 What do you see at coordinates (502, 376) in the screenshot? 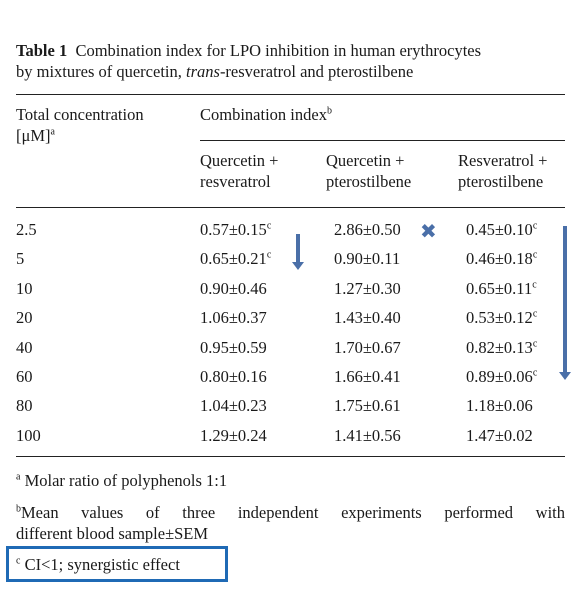
I see `cell-resveratrol-pterostilbene: 0.89±0.06c` at bounding box center [502, 376].